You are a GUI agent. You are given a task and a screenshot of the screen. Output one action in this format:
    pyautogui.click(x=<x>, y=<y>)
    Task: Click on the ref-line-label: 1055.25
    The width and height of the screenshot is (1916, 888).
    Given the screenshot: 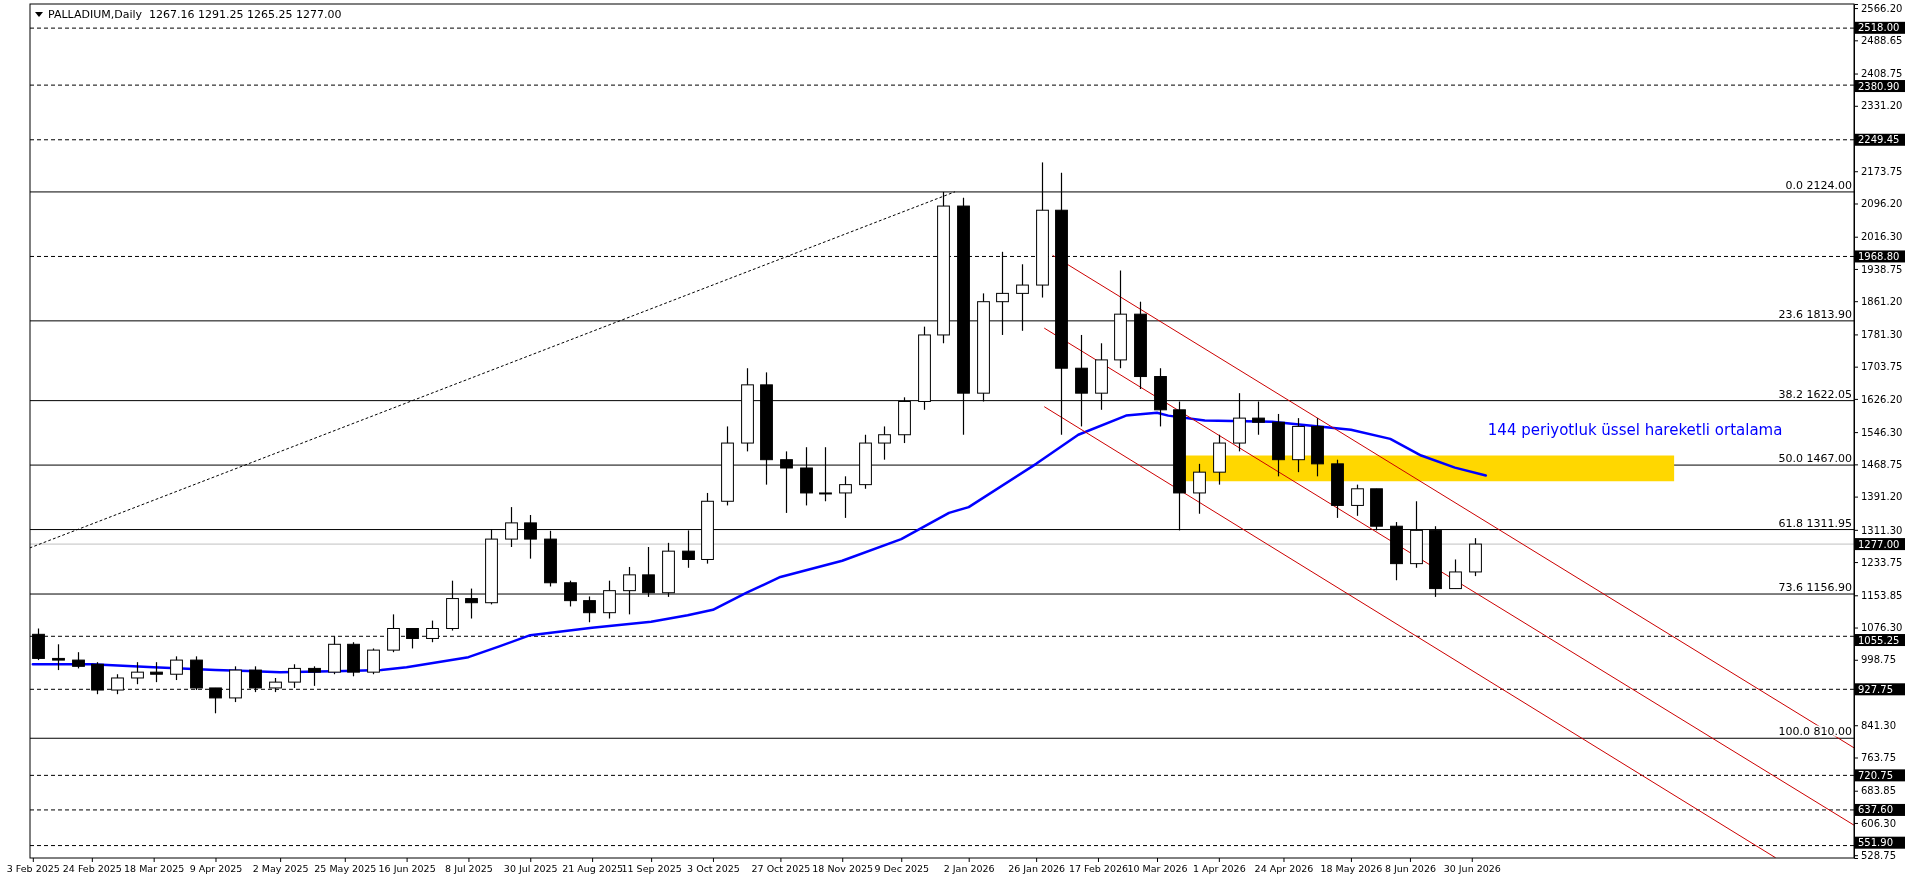 What is the action you would take?
    pyautogui.click(x=1879, y=640)
    